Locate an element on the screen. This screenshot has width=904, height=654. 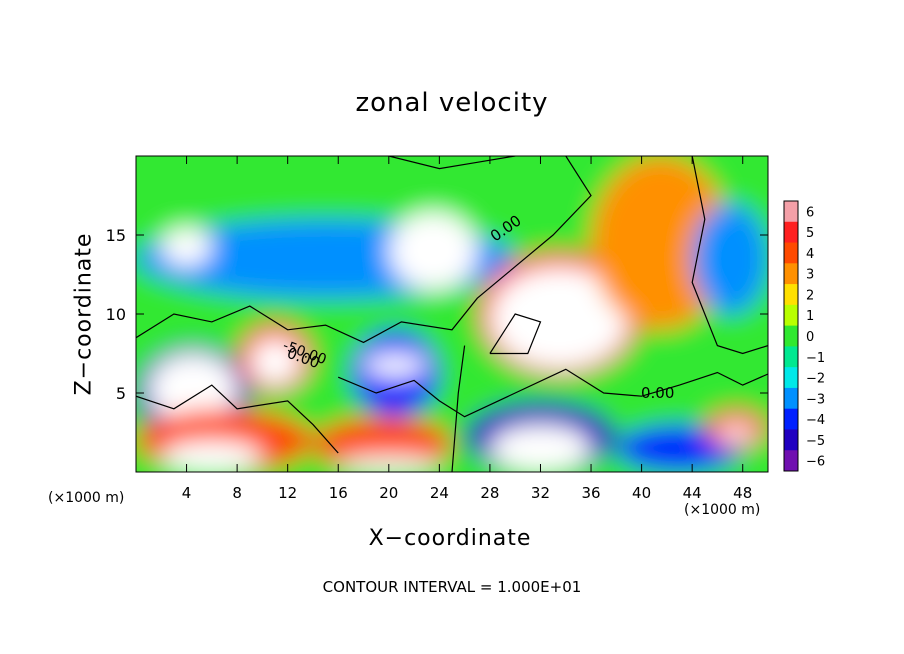
y-tick-label: 10 is located at coordinates (116, 314).